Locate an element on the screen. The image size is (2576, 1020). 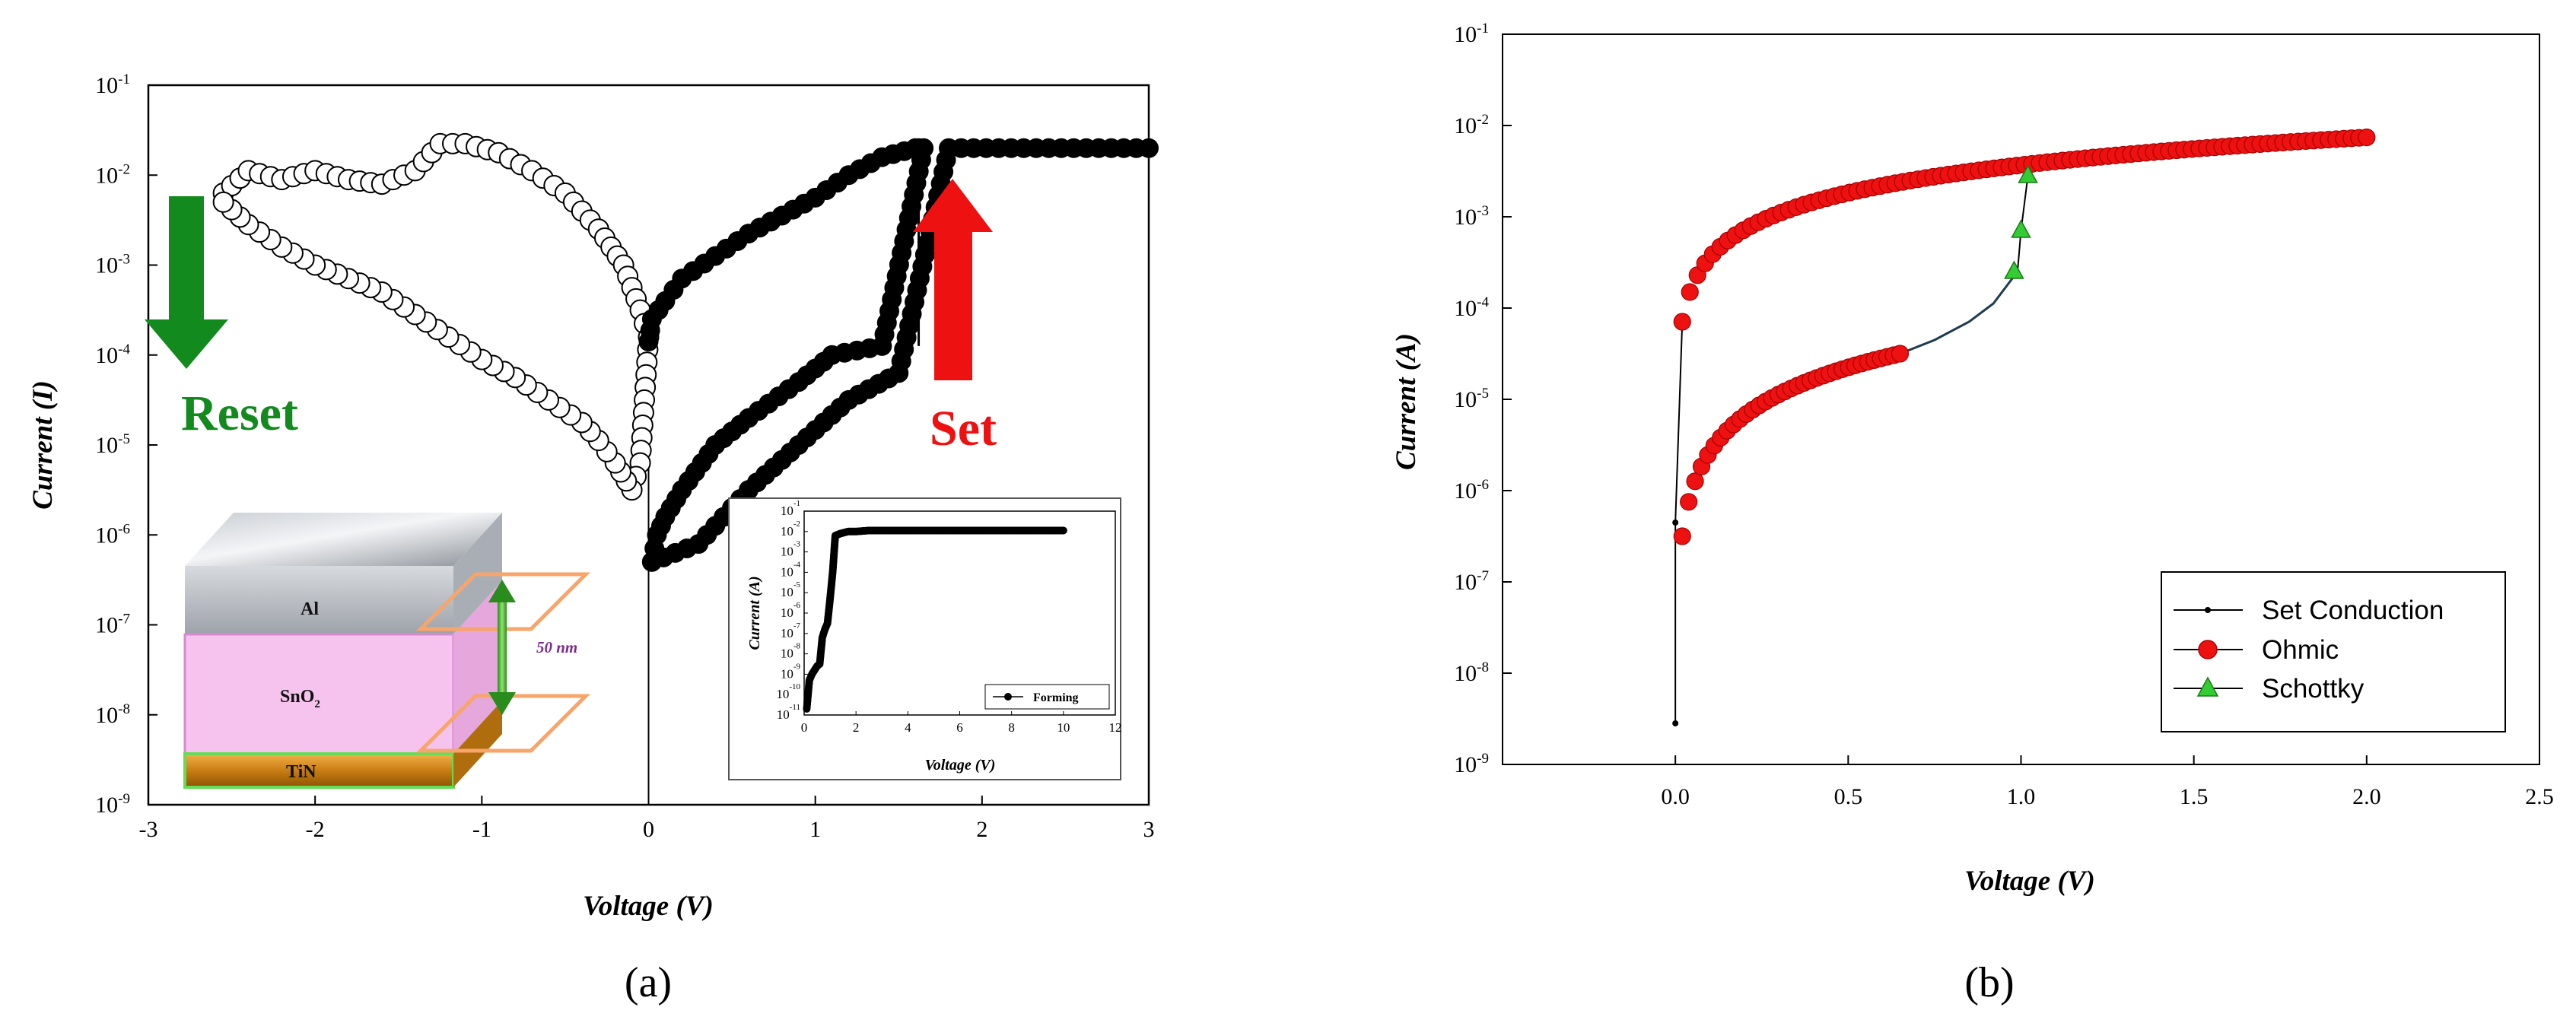
reset-label: Reset is located at coordinates (239, 413).